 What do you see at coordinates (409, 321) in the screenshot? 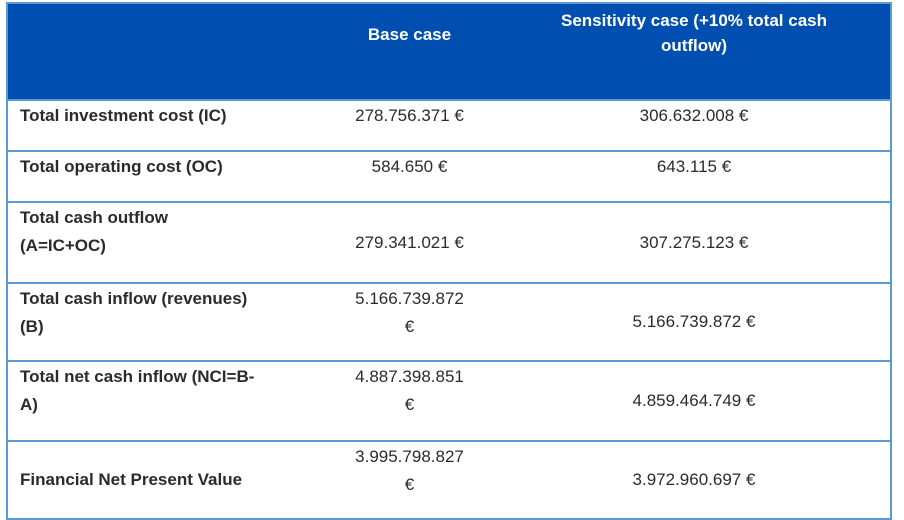
I see `base-value: 5.166.739.872 €` at bounding box center [409, 321].